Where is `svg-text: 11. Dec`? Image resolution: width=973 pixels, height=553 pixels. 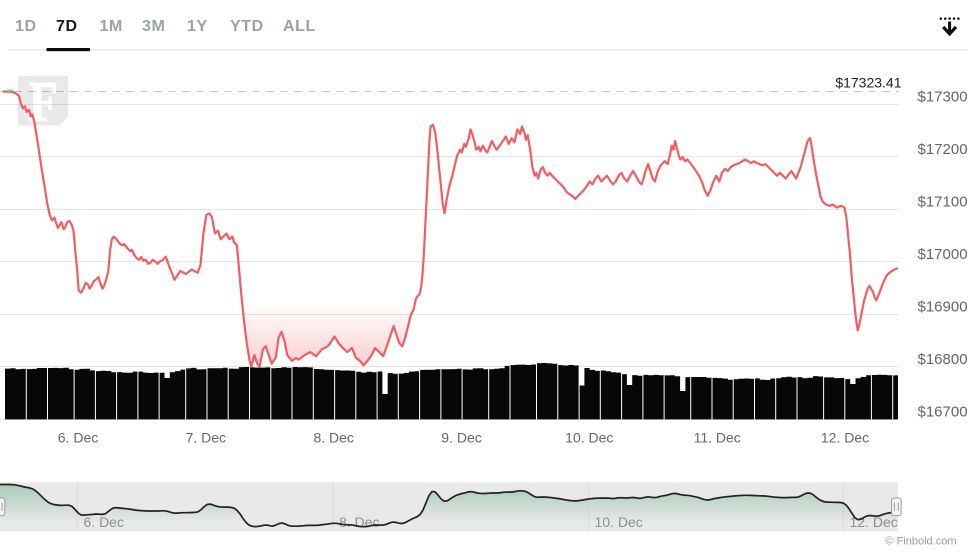 svg-text: 11. Dec is located at coordinates (717, 437).